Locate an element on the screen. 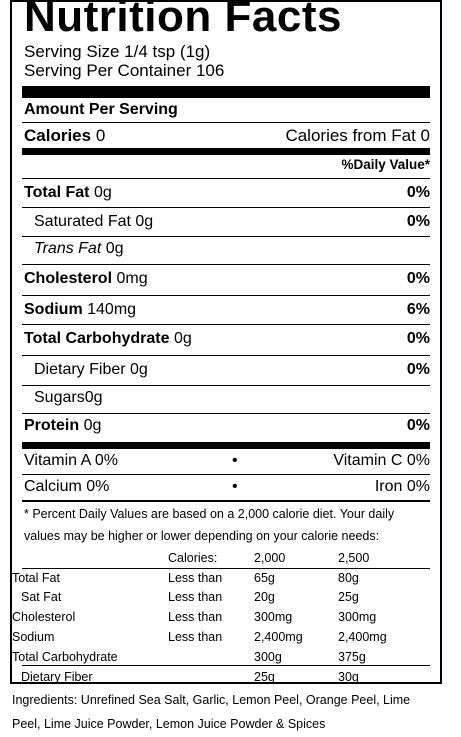 The image size is (461, 737). calories-row: Calories 0 Calories from Fat 0 is located at coordinates (227, 136).